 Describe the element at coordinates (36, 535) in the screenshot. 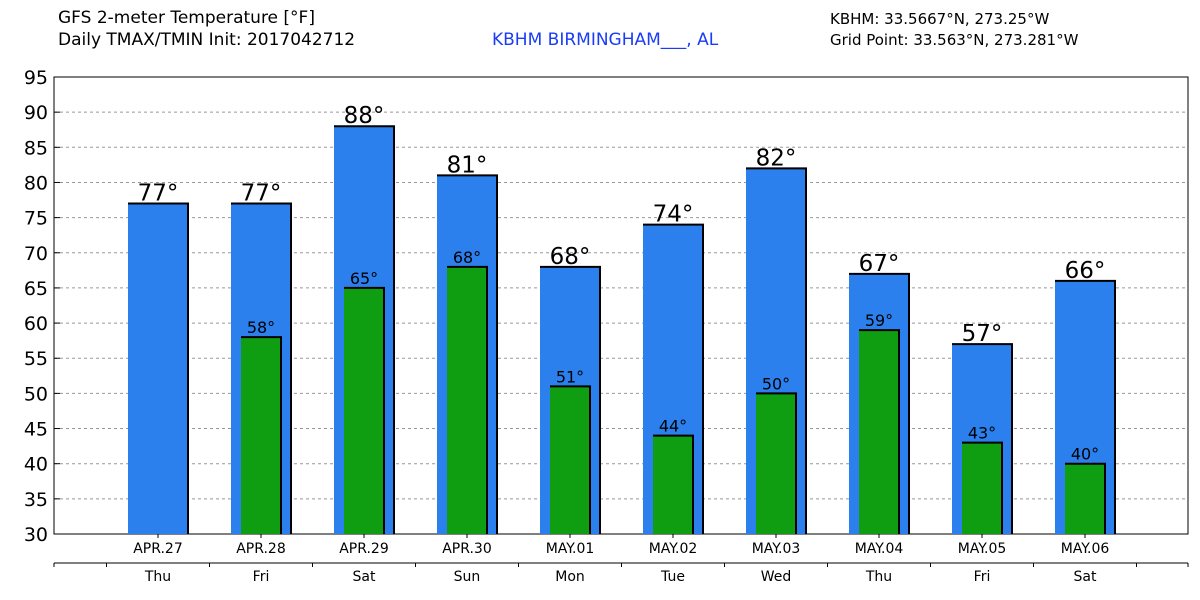

I see `y-tick-label: 30` at that location.